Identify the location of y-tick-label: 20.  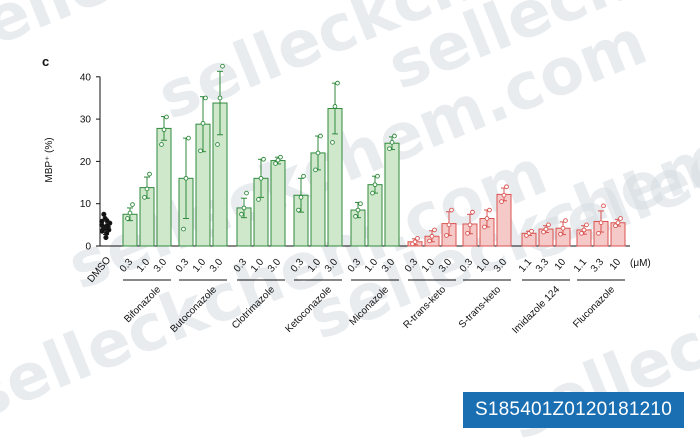
(86, 162).